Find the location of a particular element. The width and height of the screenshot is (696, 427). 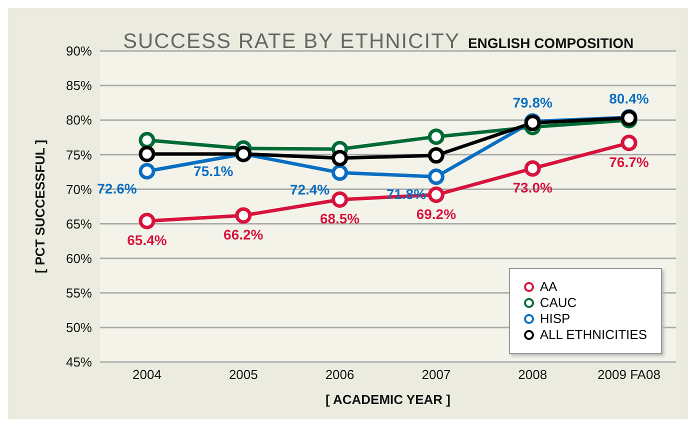

y-tick-label: 80% is located at coordinates (79, 120).